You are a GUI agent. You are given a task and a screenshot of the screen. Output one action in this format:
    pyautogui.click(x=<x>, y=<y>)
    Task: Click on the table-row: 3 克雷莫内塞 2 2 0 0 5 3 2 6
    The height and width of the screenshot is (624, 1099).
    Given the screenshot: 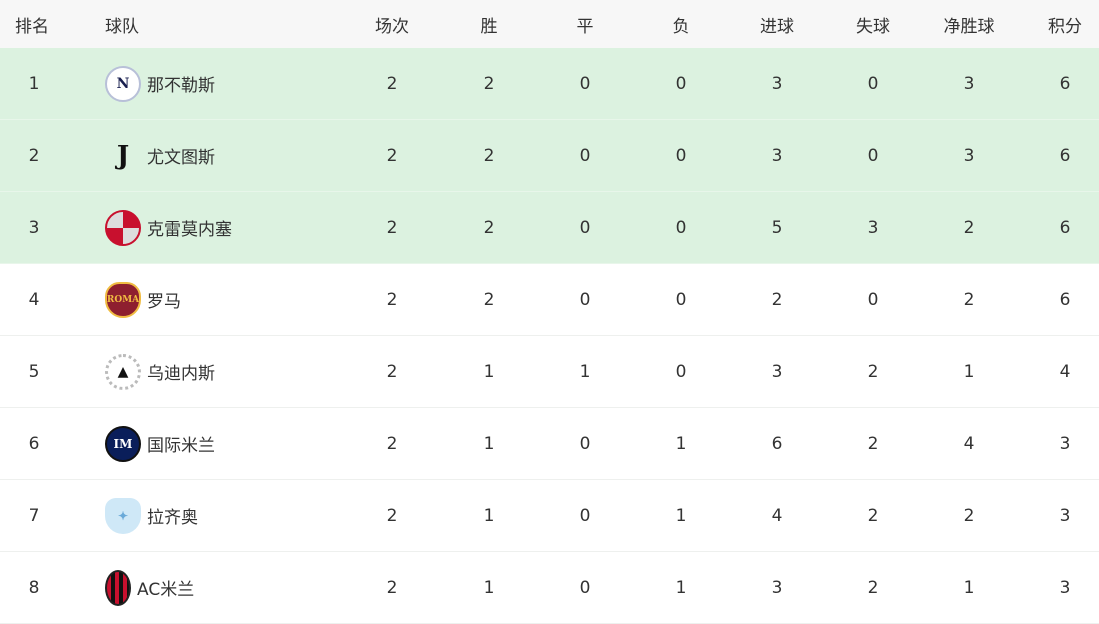 What is the action you would take?
    pyautogui.click(x=549, y=228)
    